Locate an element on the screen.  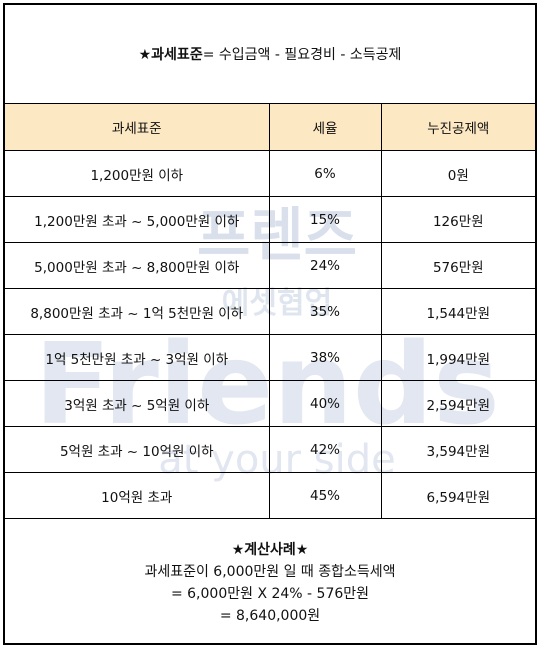
table-row: 3억원 초과 ~ 5억원 이하 40% 2,594만원 is located at coordinates (270, 403).